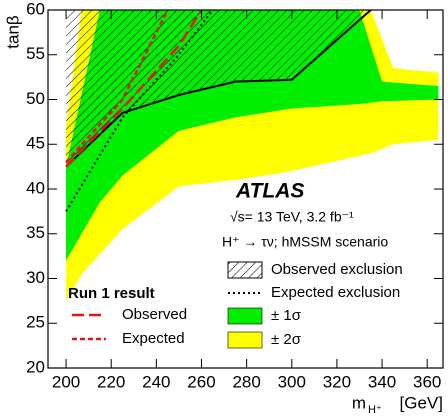  Describe the element at coordinates (156, 381) in the screenshot. I see `x-tick-label: 240` at that location.